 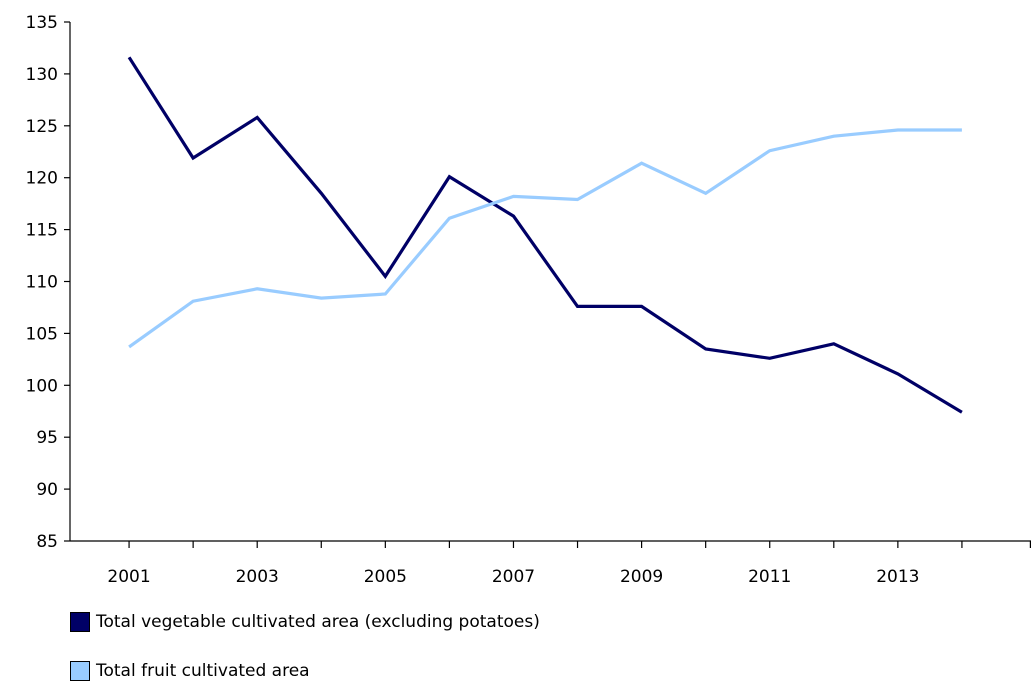 What do you see at coordinates (769, 577) in the screenshot?
I see `x-tick-label: 2011` at bounding box center [769, 577].